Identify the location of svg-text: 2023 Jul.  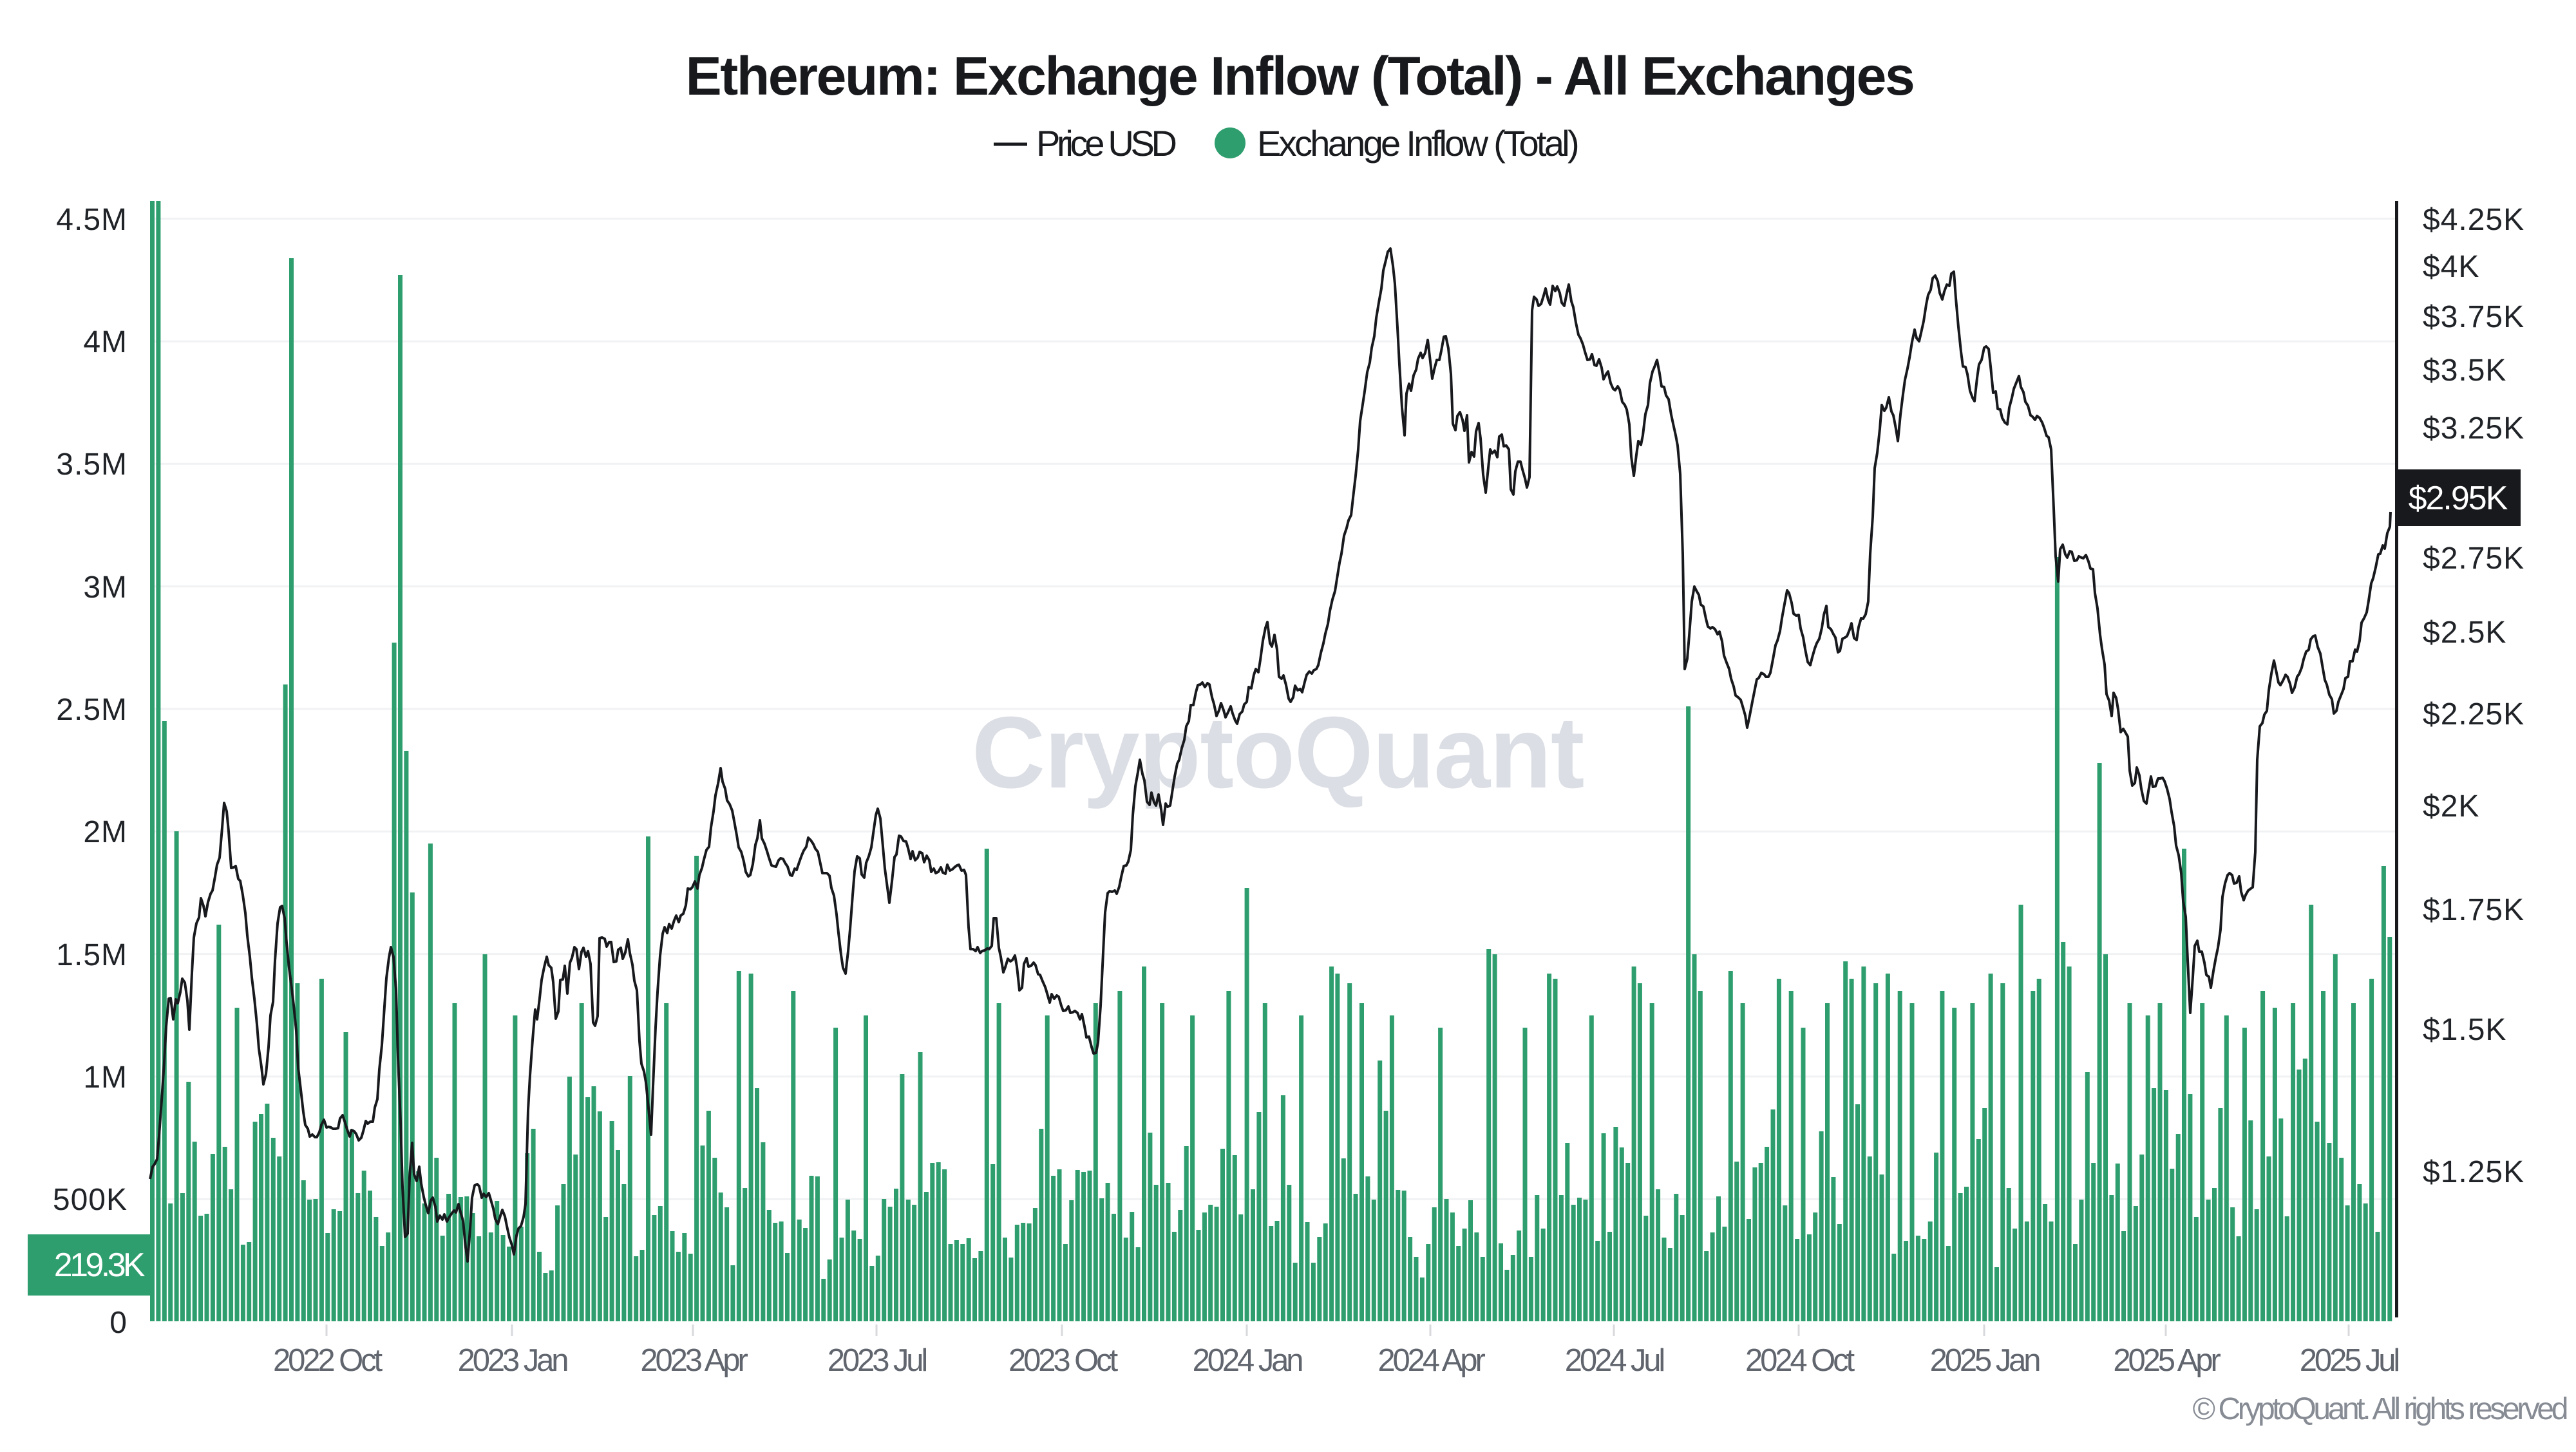
(878, 1360).